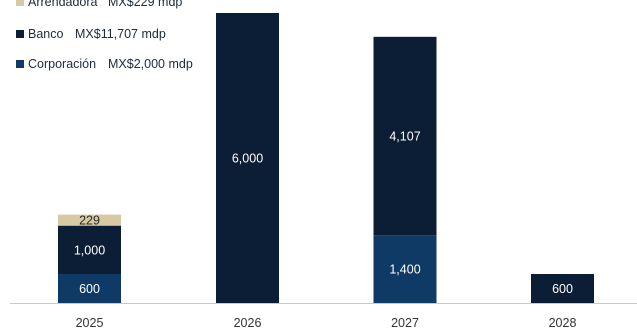 The image size is (637, 328). Describe the element at coordinates (99, 5) in the screenshot. I see `legend-item-arrendadora: Arrendadora MX$229 mdp` at that location.